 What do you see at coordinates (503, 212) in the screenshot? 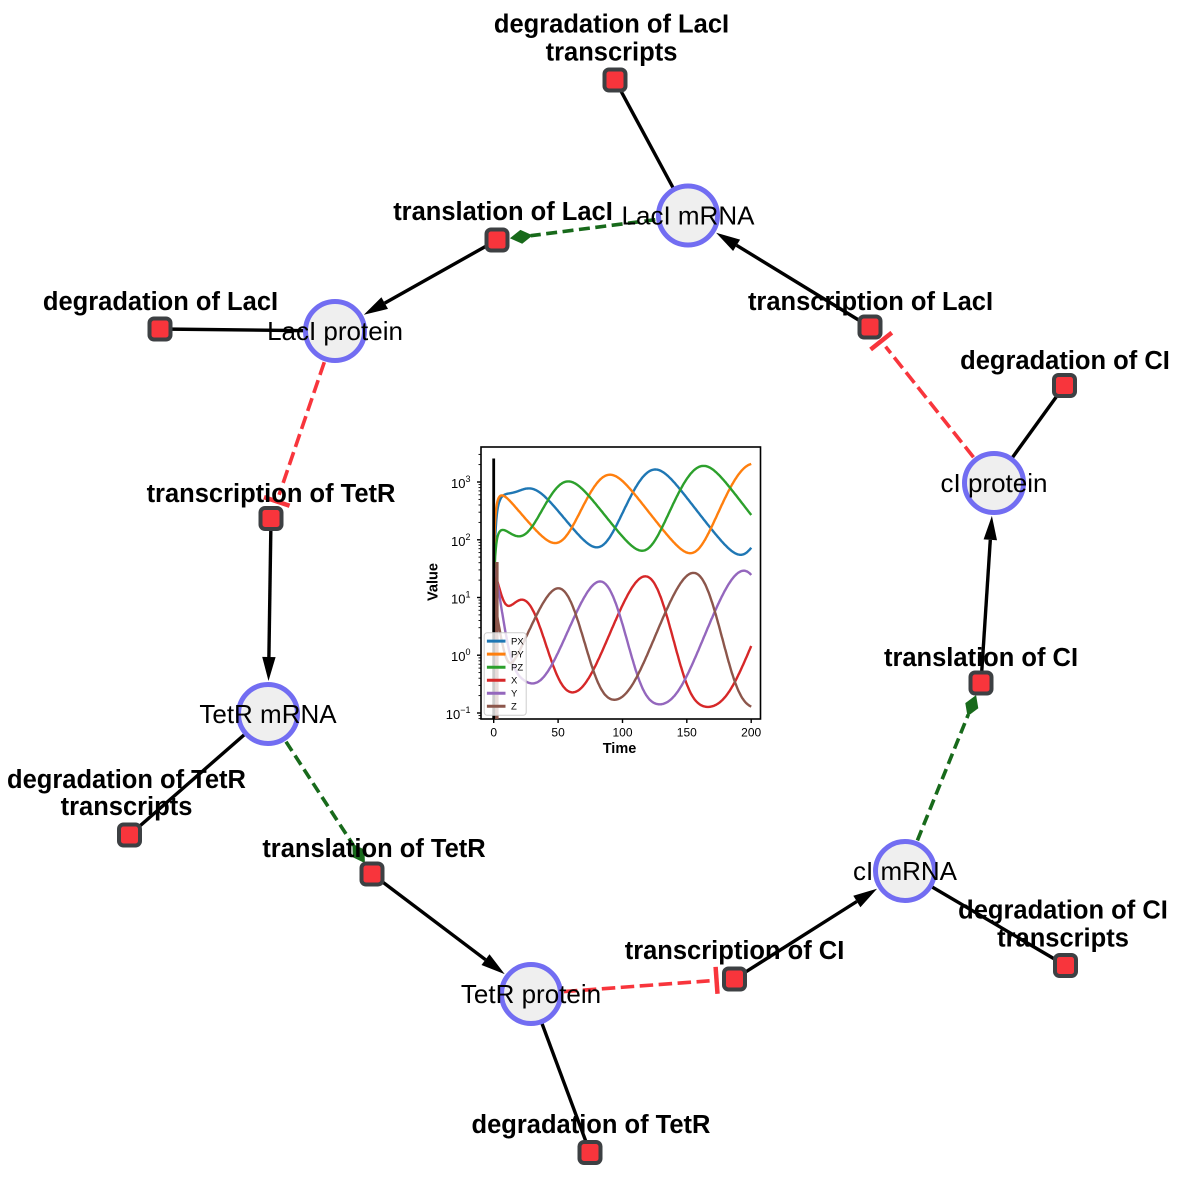
I see `svg-text: translation of LacI` at bounding box center [503, 212].